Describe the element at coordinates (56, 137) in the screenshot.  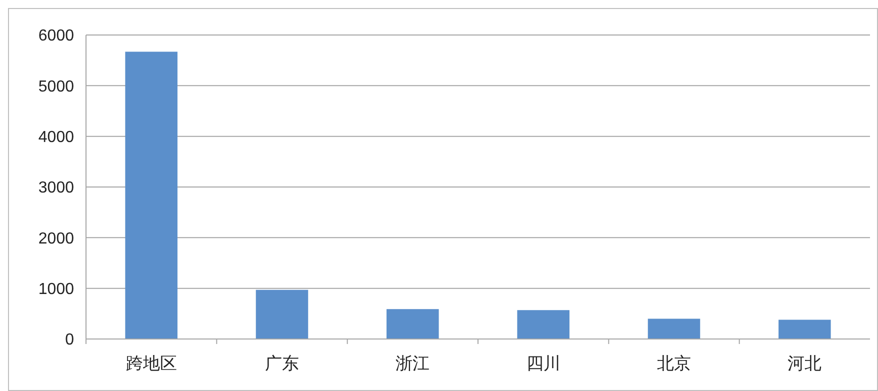
I see `y-tick-label: 4000` at that location.